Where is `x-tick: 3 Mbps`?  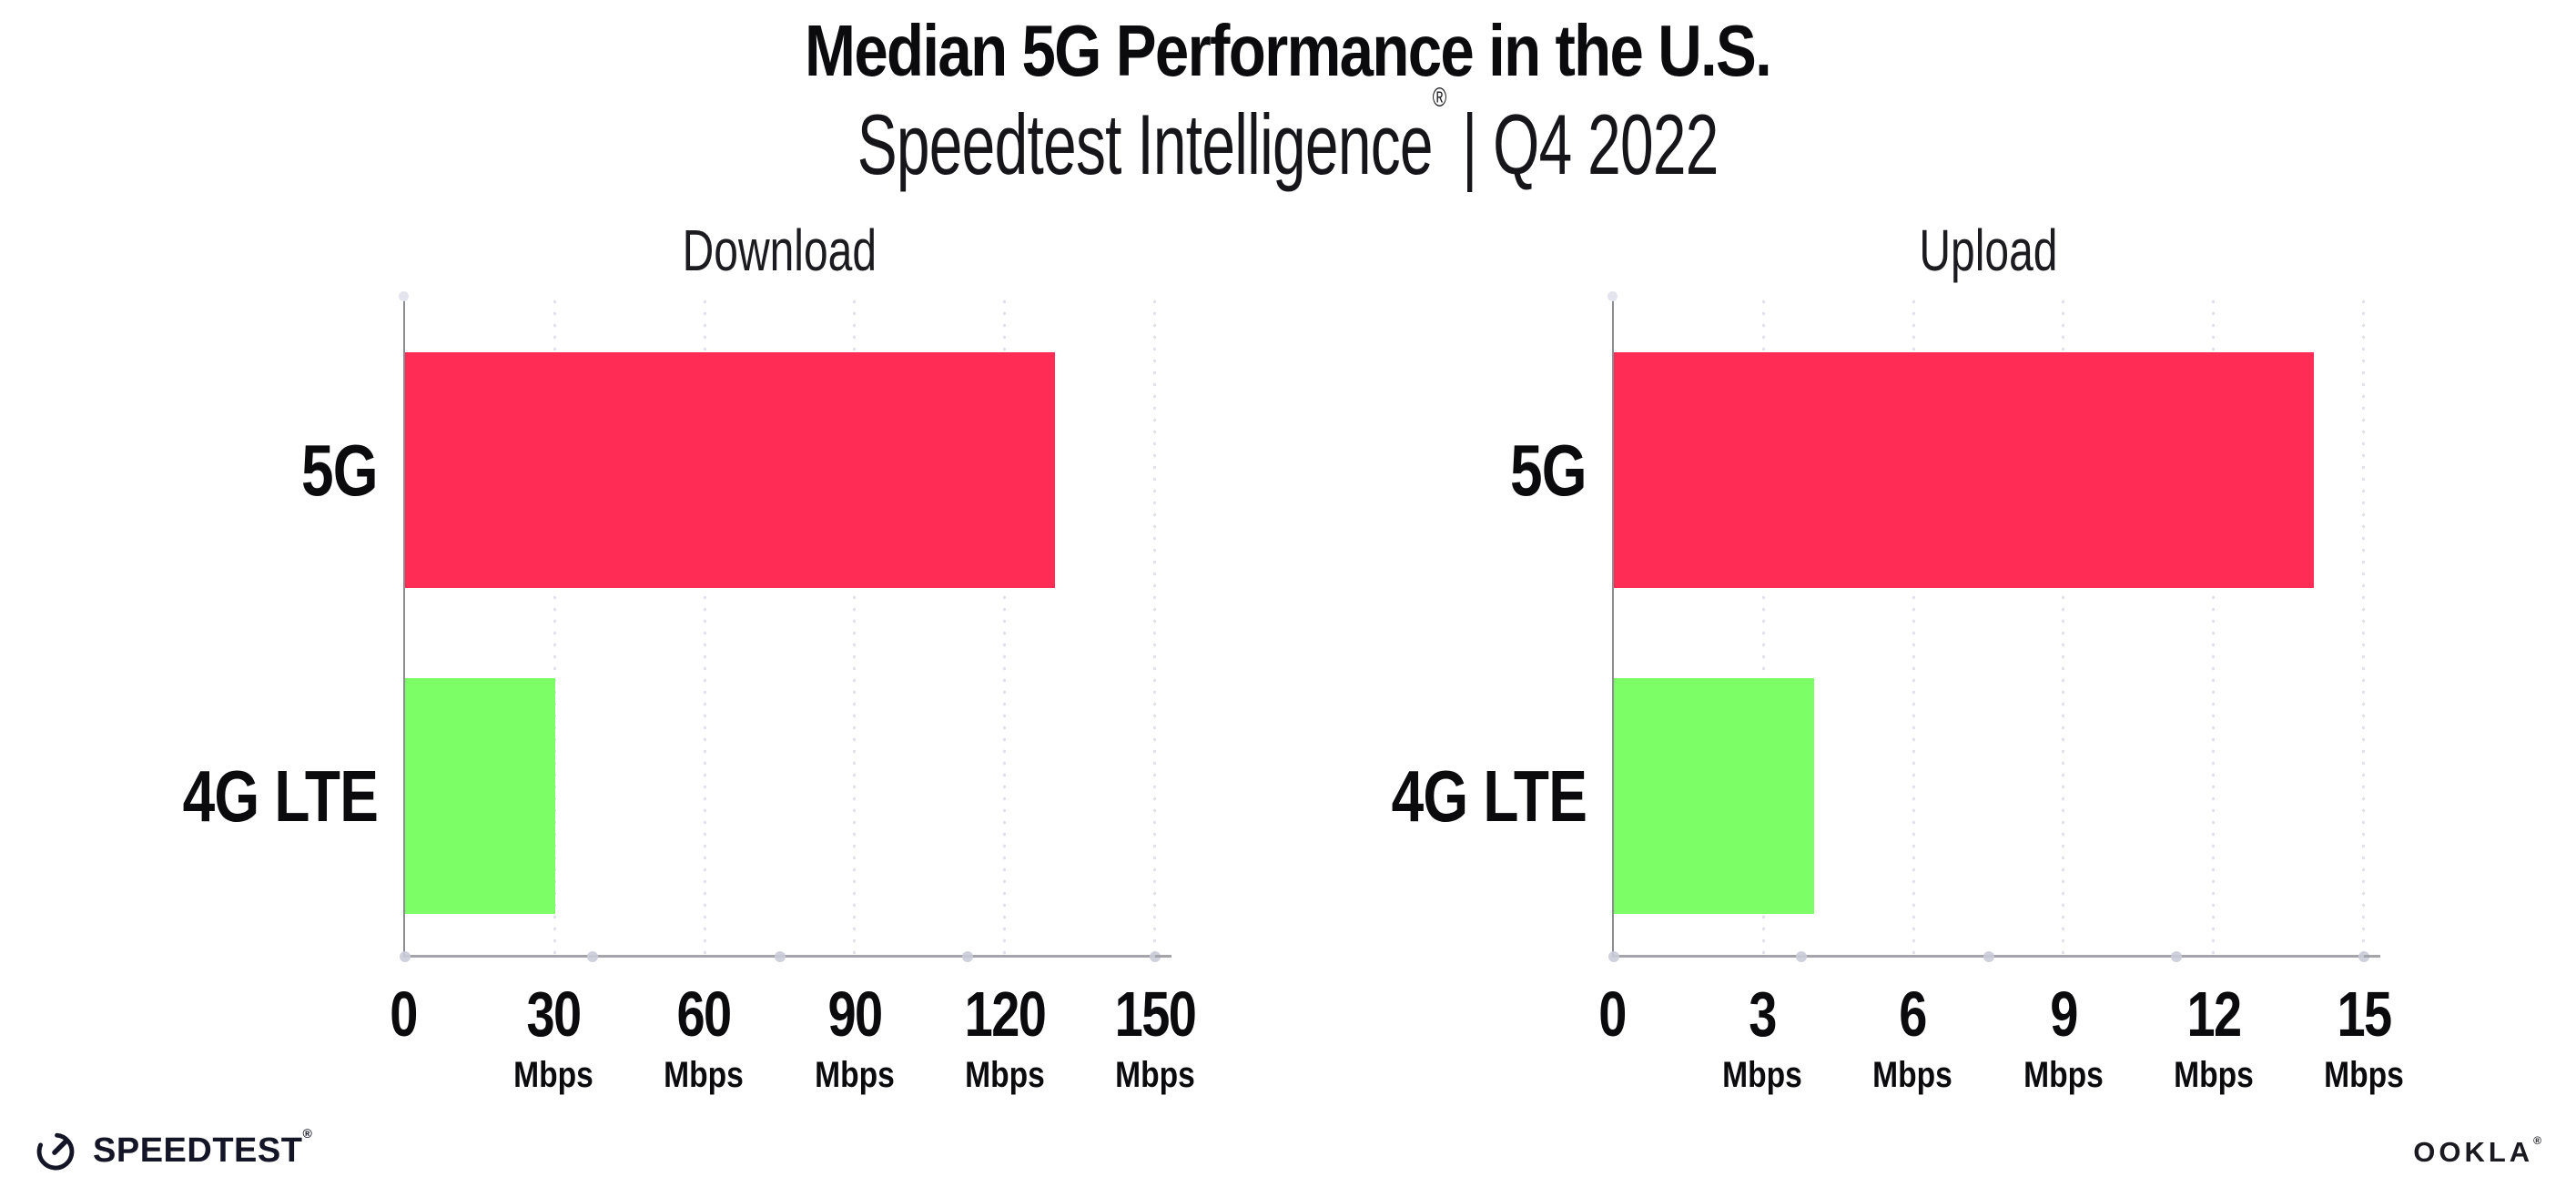 x-tick: 3 Mbps is located at coordinates (1762, 1027).